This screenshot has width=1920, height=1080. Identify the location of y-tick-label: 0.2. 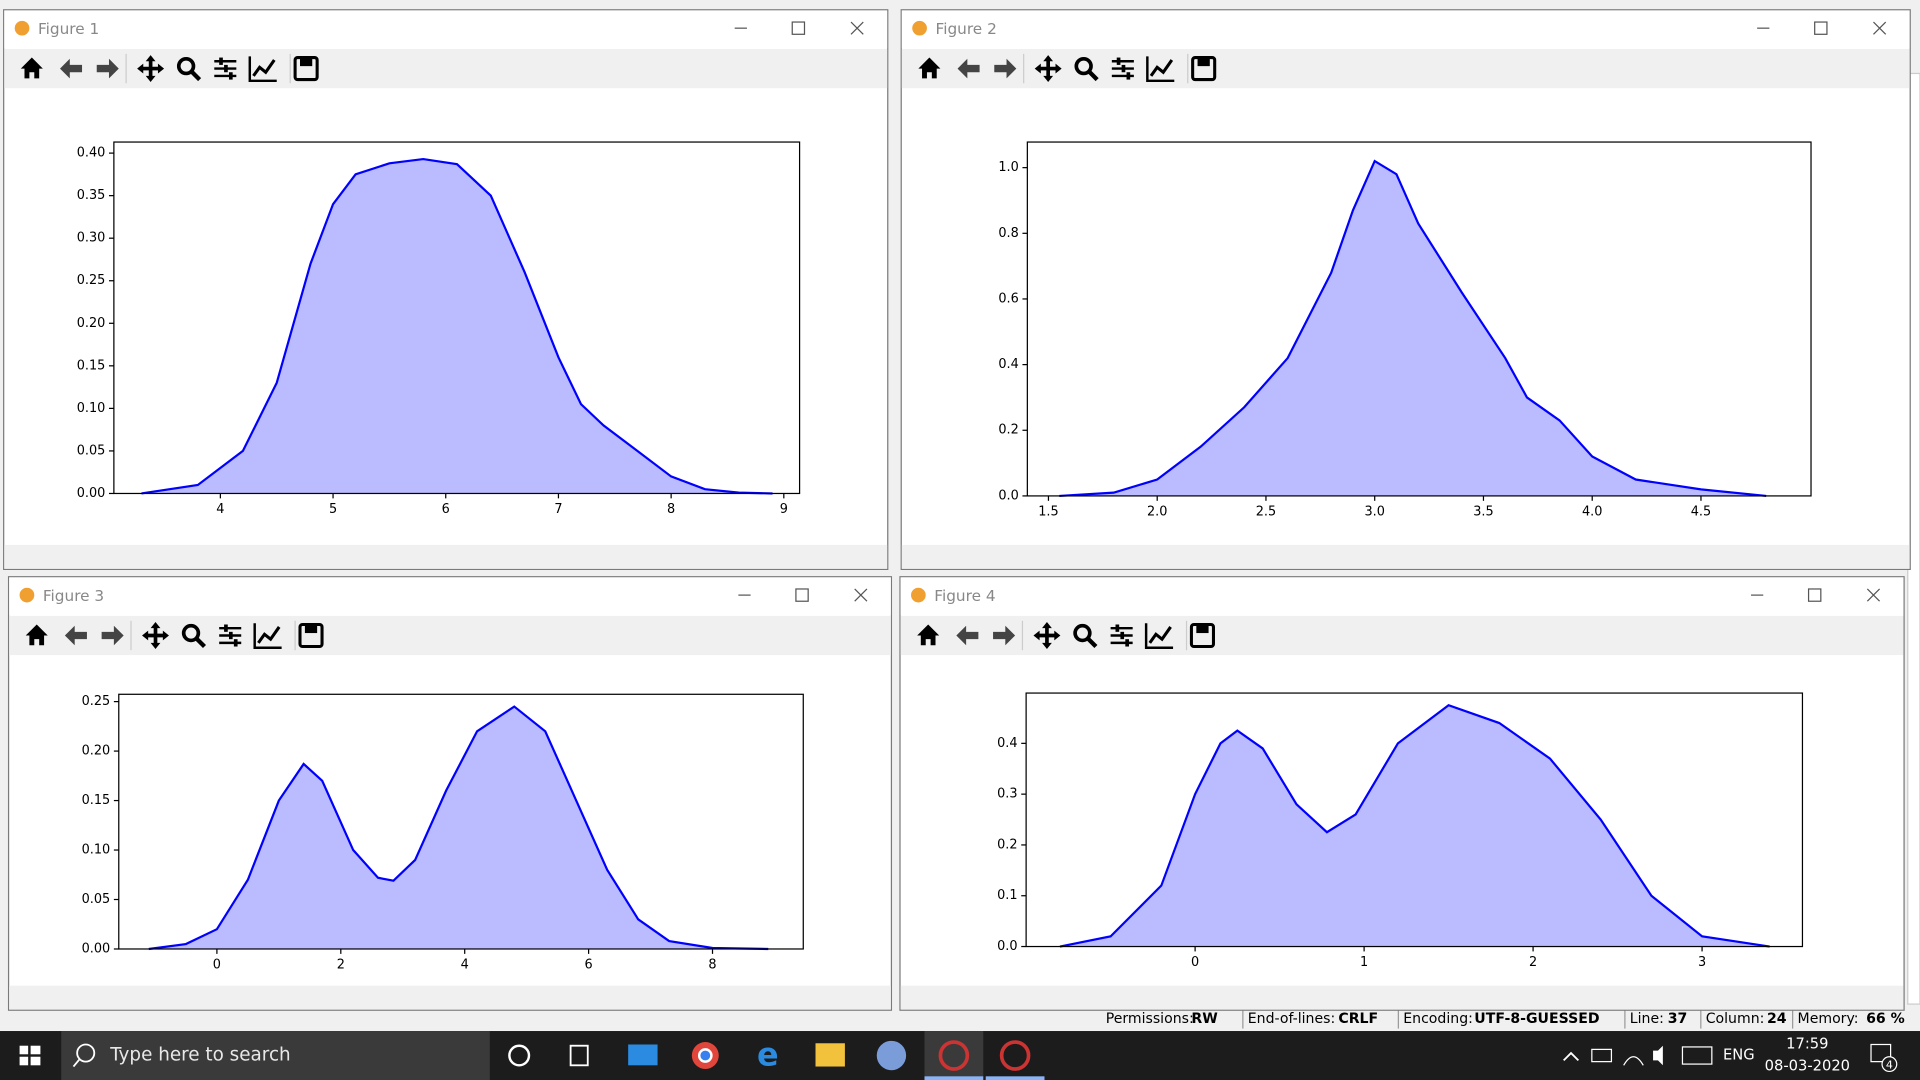
(1007, 844).